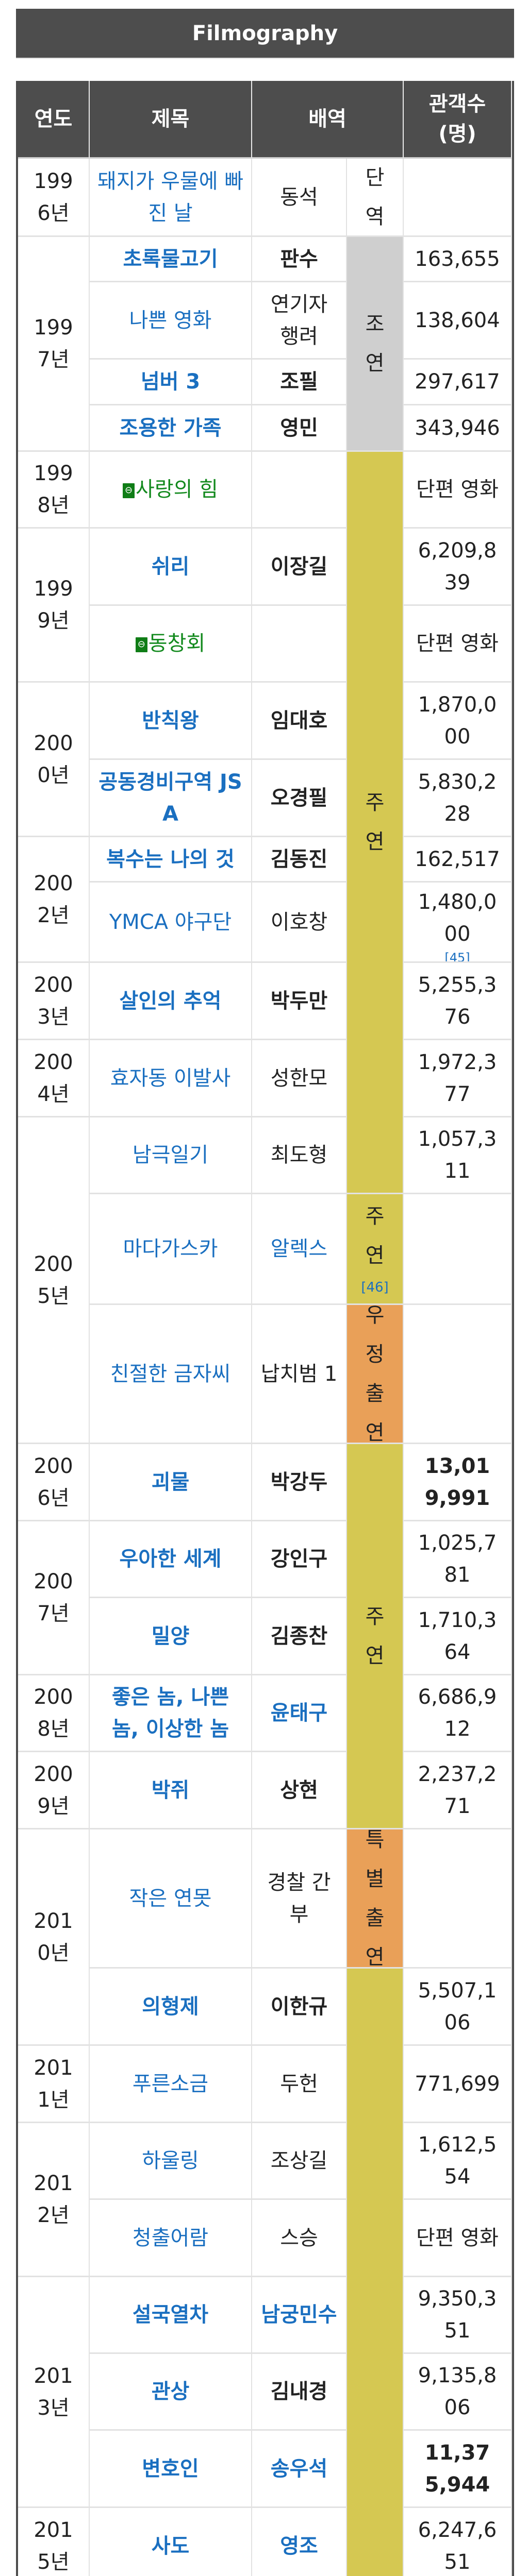  What do you see at coordinates (177, 489) in the screenshot?
I see `film-title-text: 사랑의 힘` at bounding box center [177, 489].